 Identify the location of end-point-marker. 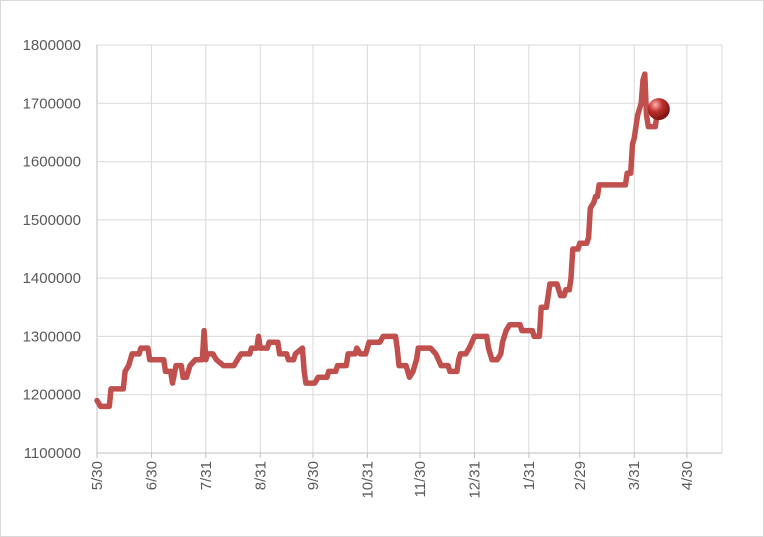
(658, 109).